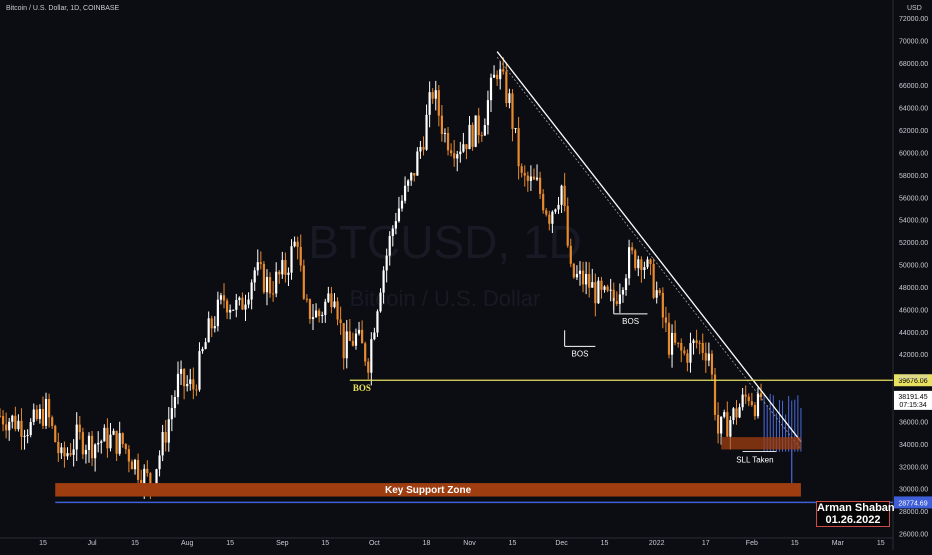 The image size is (932, 555). What do you see at coordinates (913, 422) in the screenshot?
I see `y-tick-label: 36000.00` at bounding box center [913, 422].